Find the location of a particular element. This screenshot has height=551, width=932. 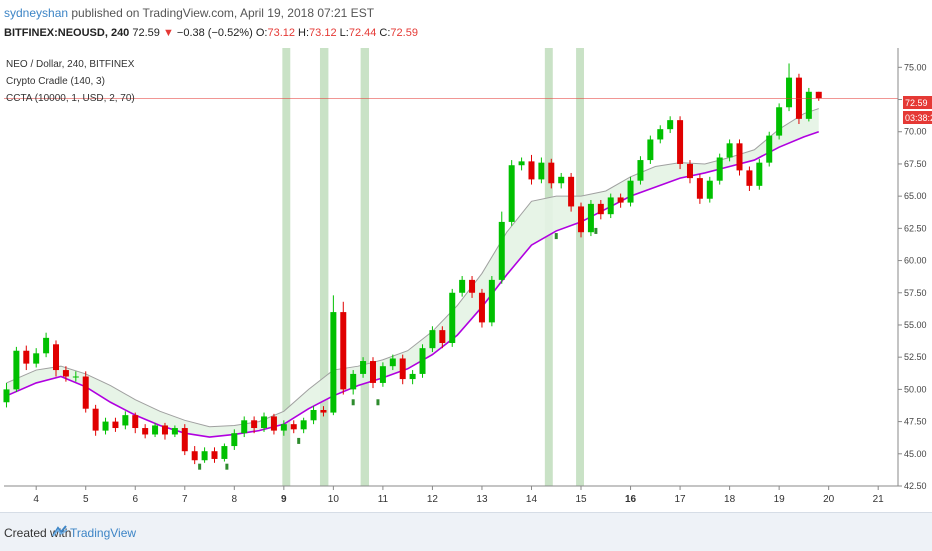

countdown-timer: 03:38:2 is located at coordinates (918, 118).